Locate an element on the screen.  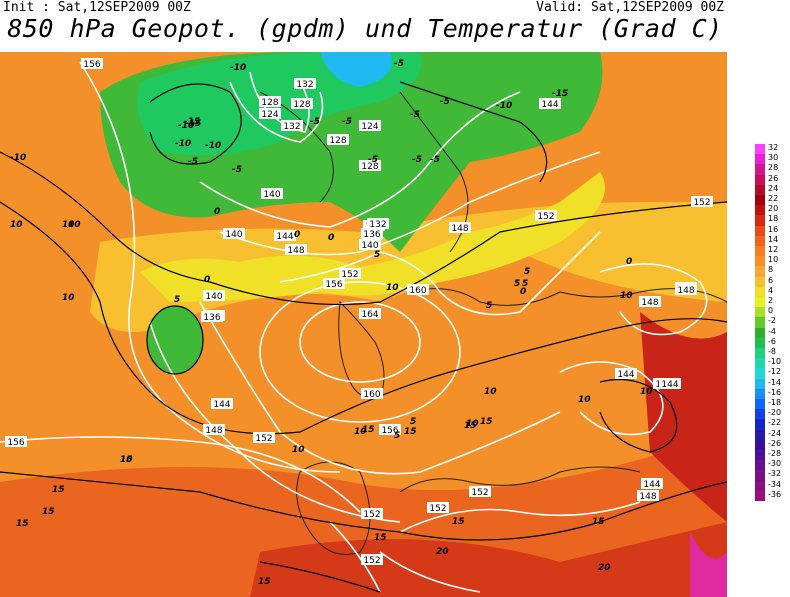
colorbar-label: -22 is located at coordinates (775, 423).